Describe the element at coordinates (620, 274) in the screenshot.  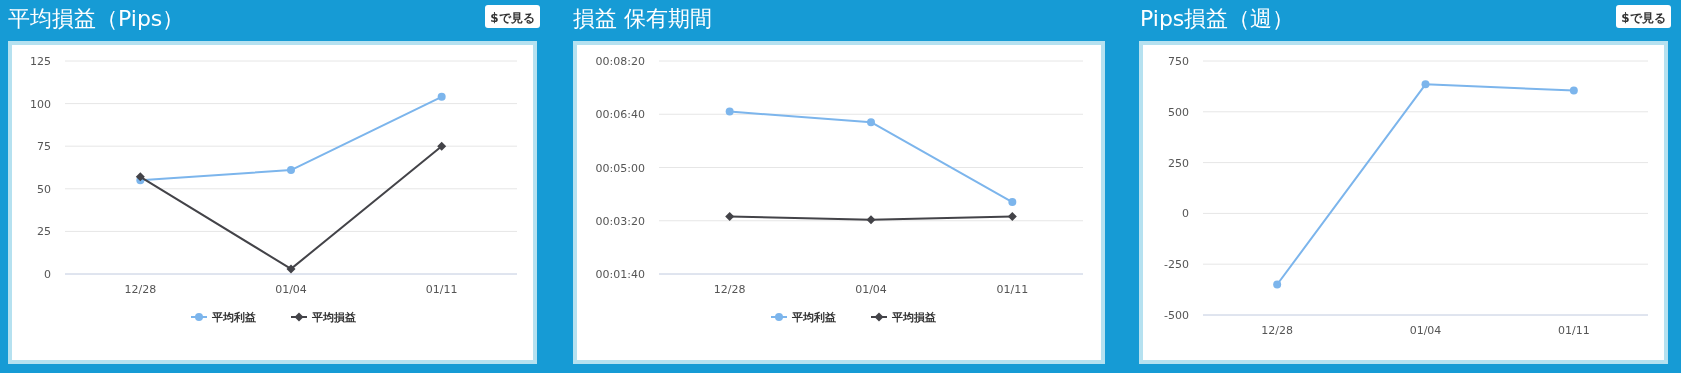
I see `y-tick-label: 00:01:40` at that location.